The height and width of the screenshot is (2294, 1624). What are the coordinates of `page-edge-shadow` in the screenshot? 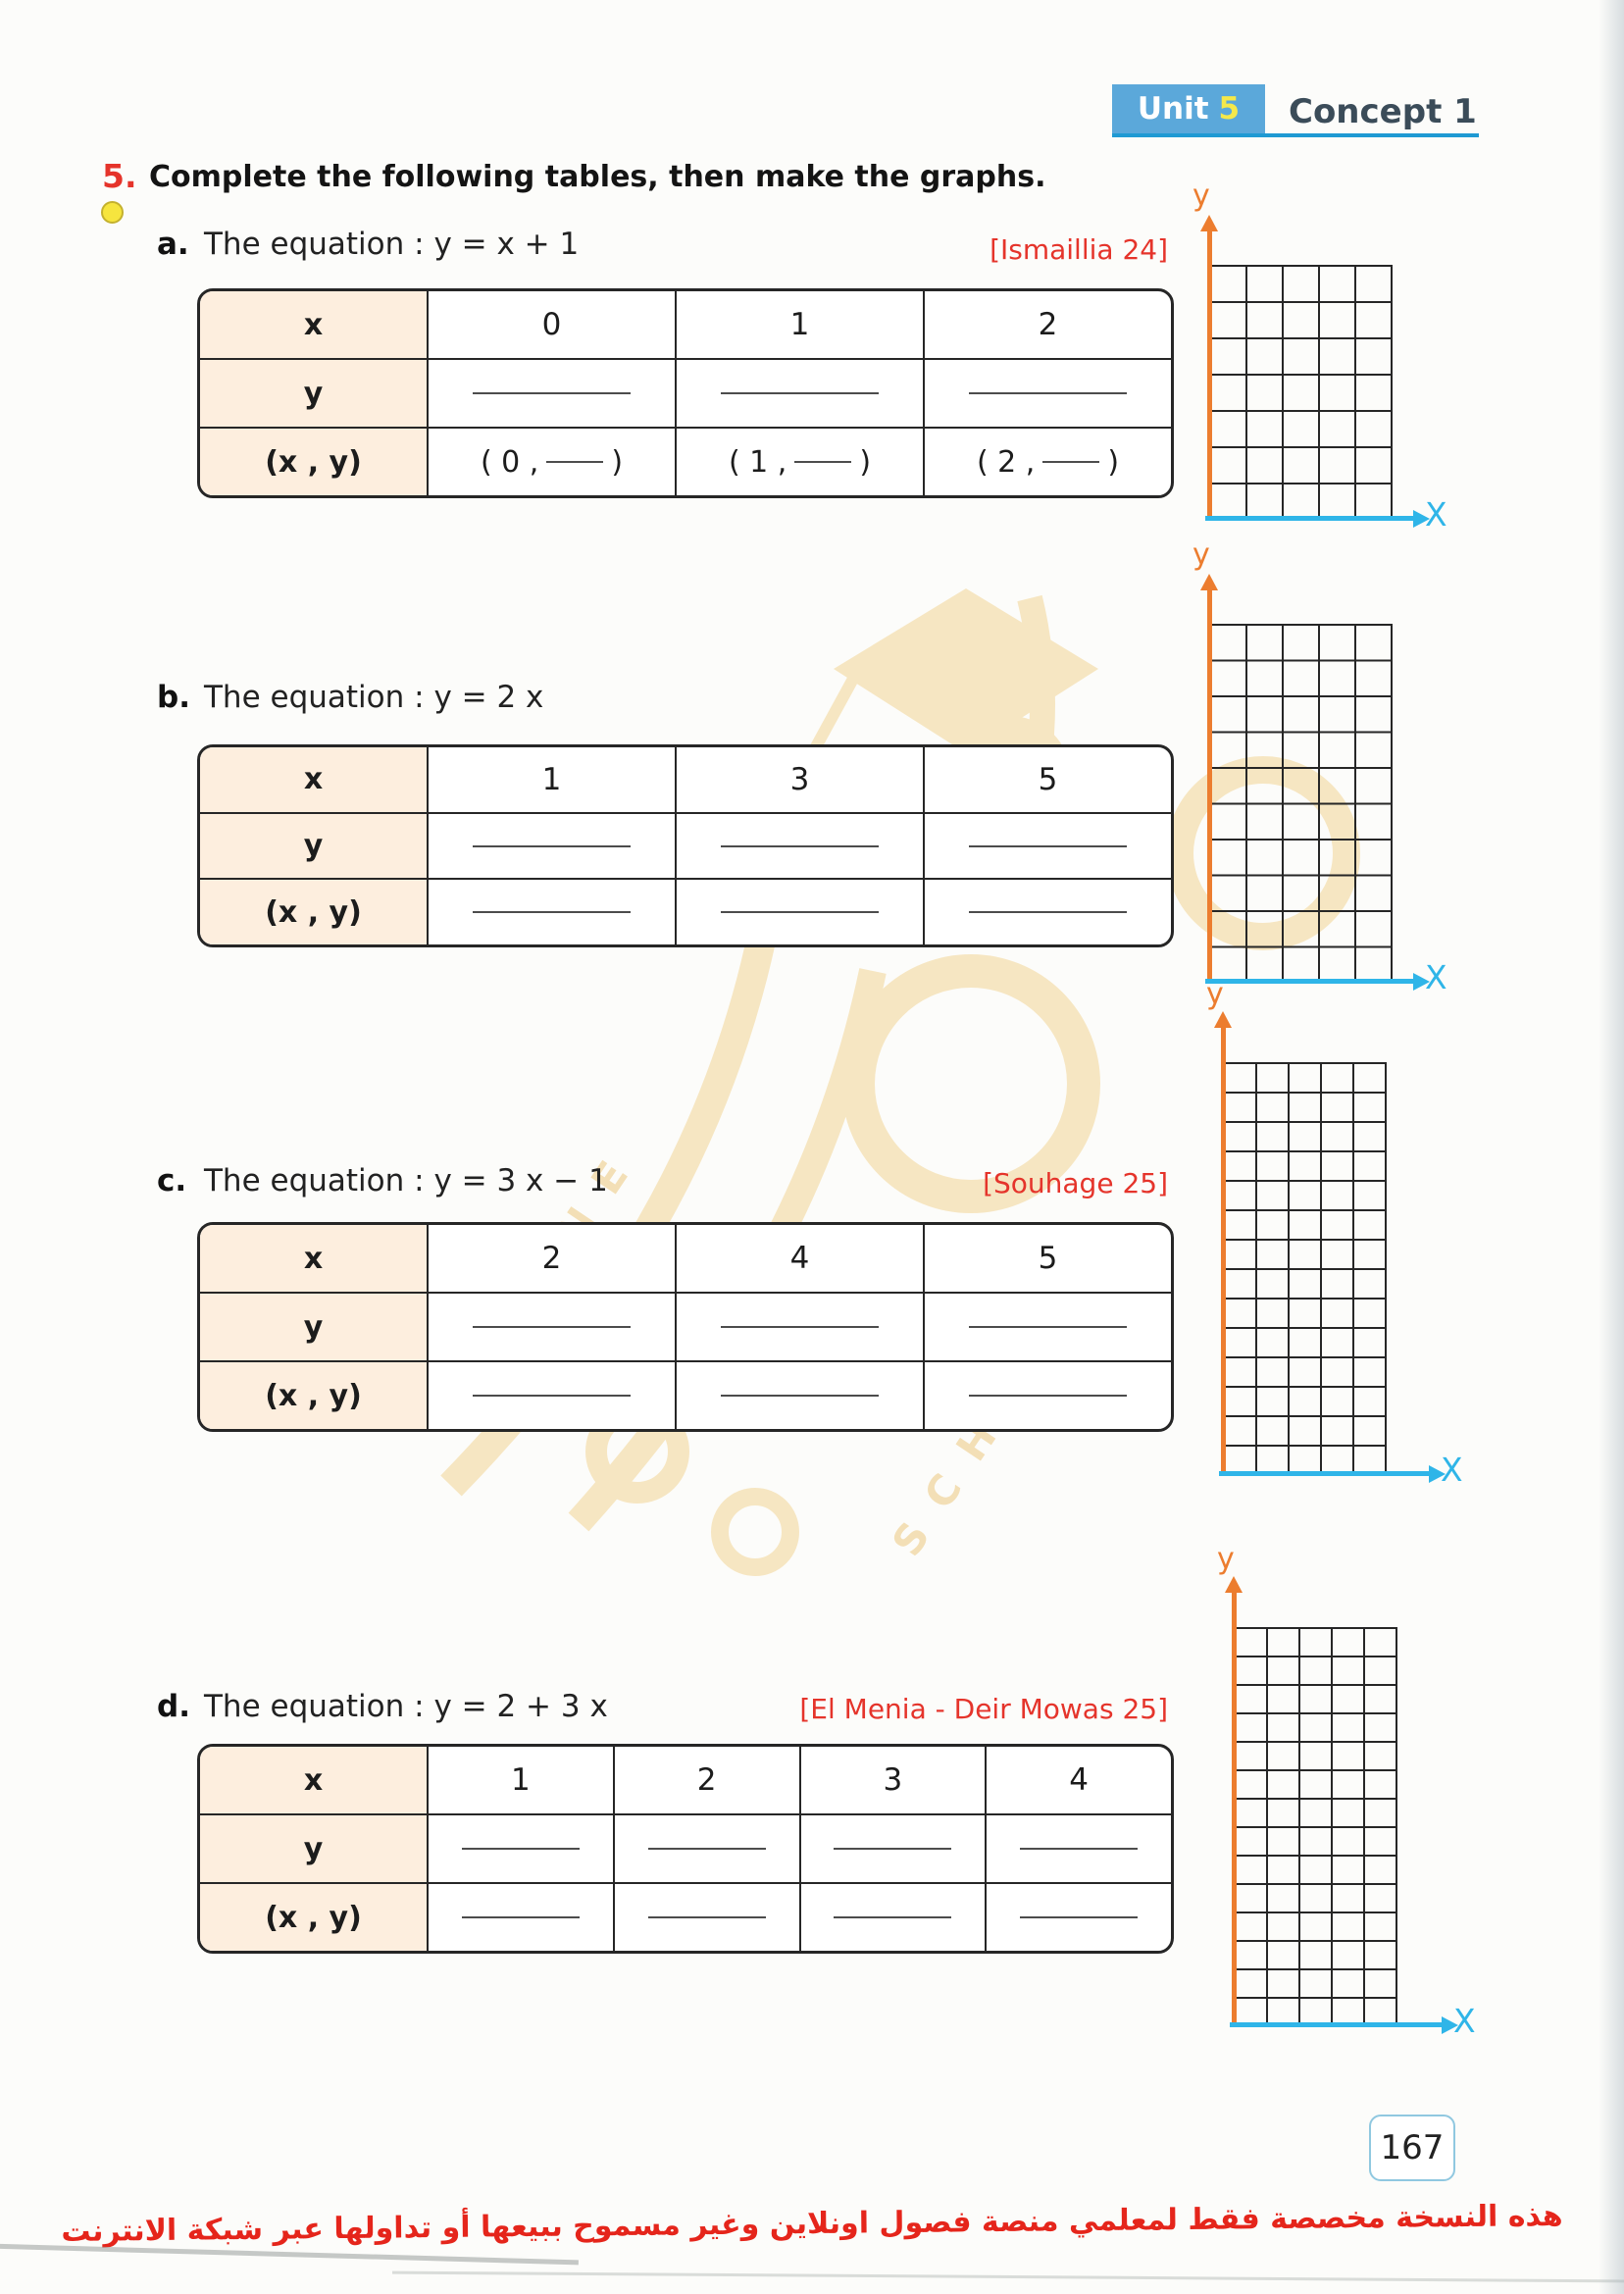 It's located at (1611, 1147).